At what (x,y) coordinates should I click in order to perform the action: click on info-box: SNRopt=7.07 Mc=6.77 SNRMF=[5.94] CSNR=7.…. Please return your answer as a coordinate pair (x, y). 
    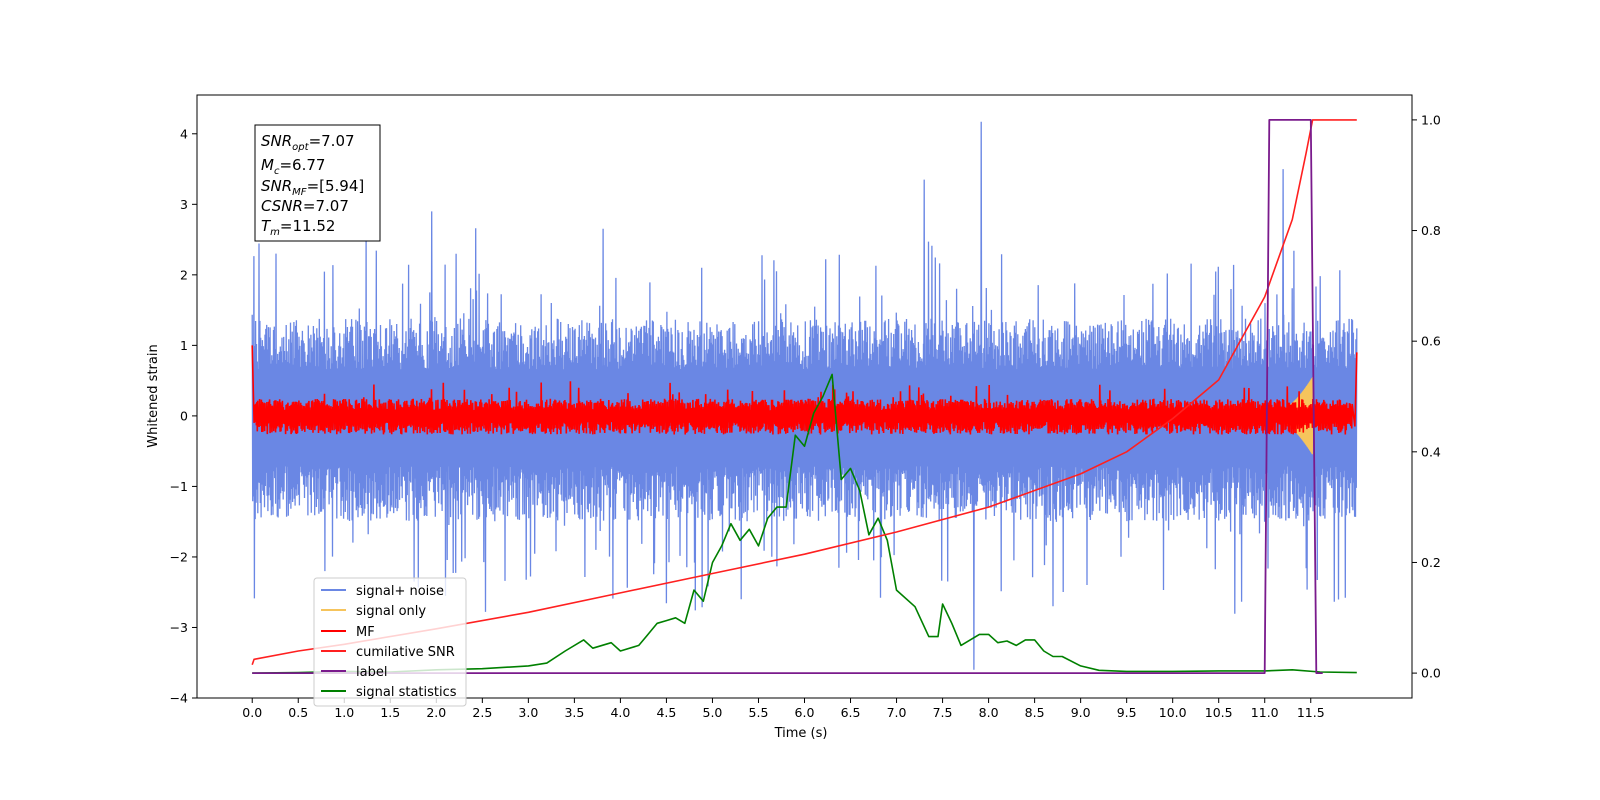
    Looking at the image, I should click on (317, 183).